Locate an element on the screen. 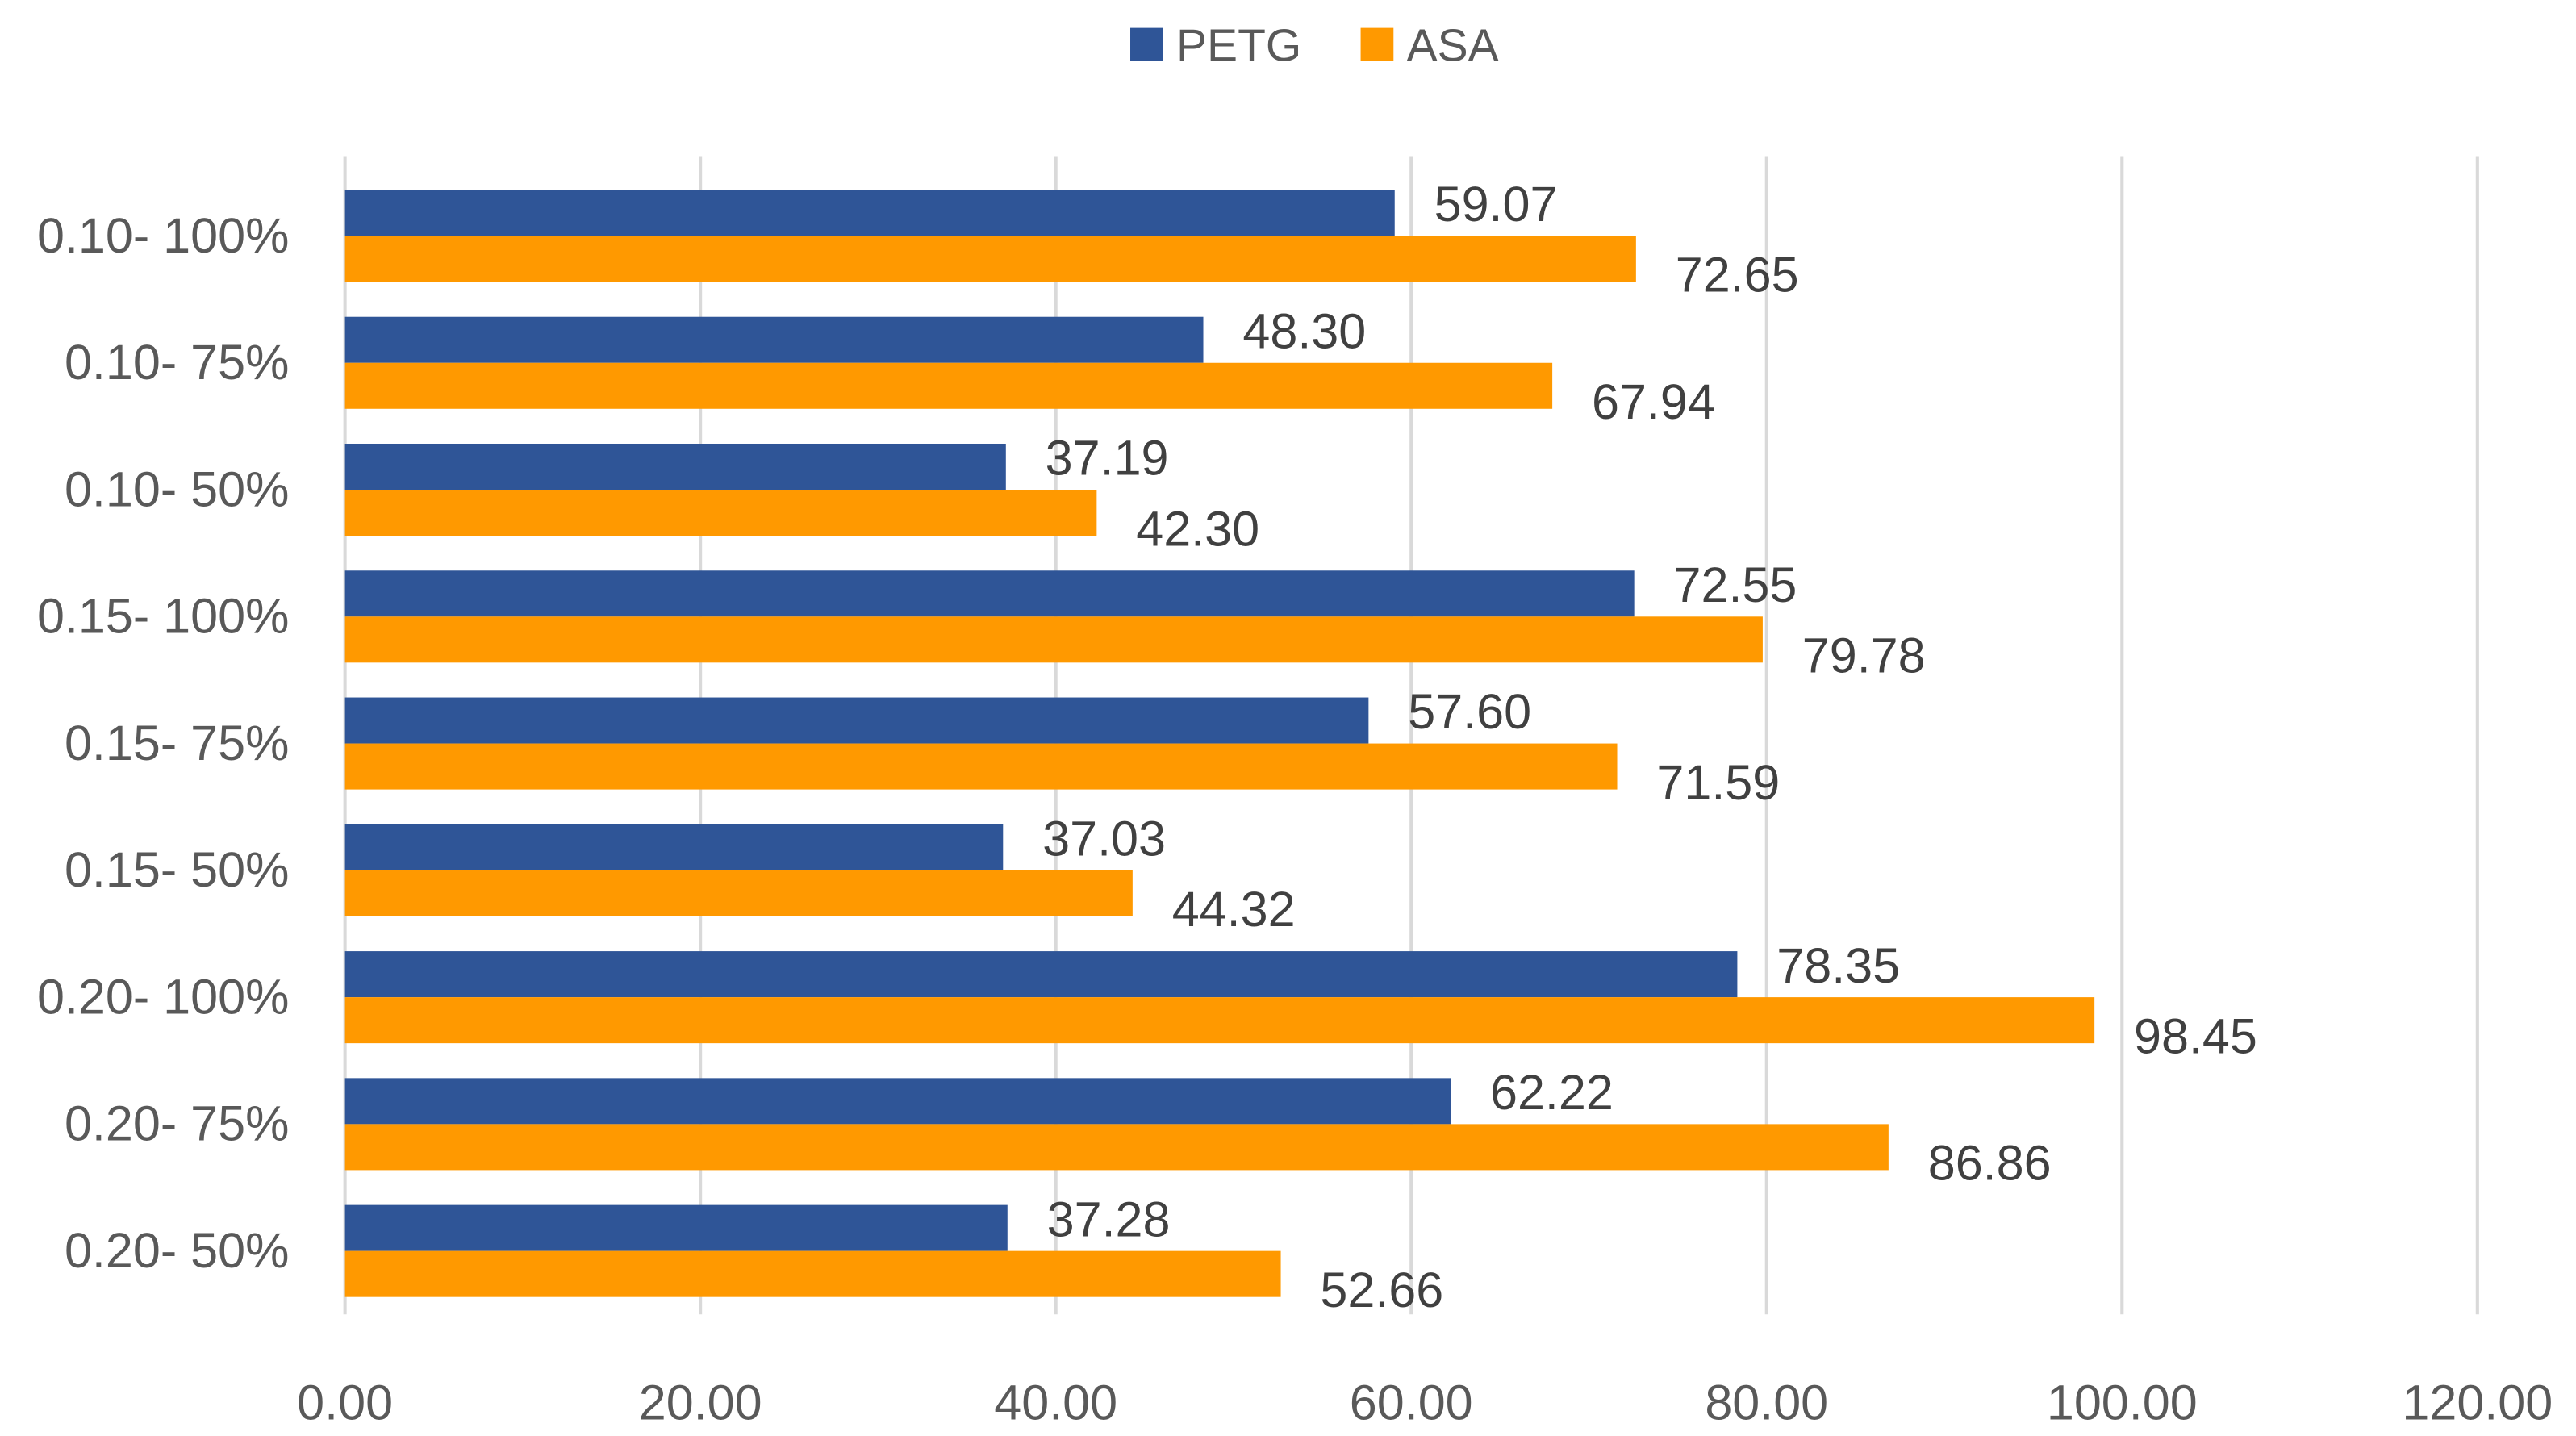  x-tick-label: 60.00 is located at coordinates (1412, 1402).